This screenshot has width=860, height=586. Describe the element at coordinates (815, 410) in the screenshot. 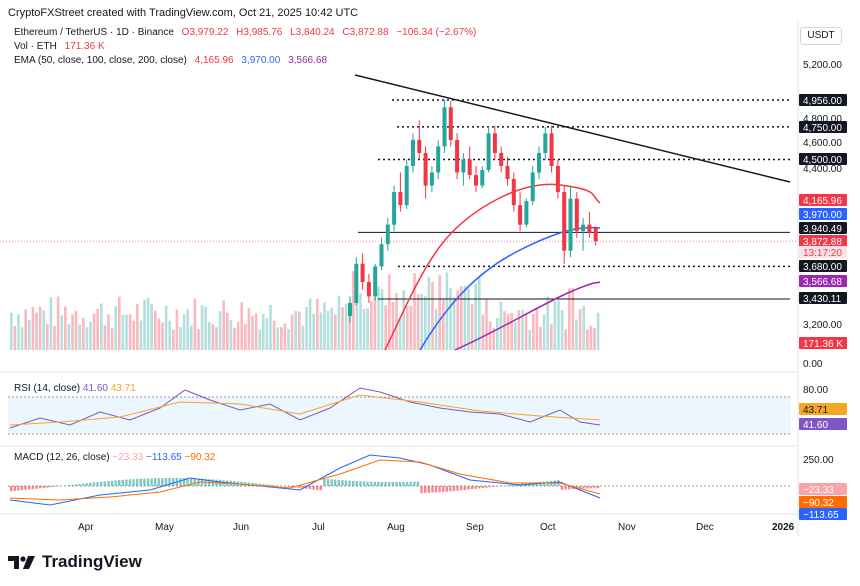

I see `rsi-tag: 43.71` at that location.